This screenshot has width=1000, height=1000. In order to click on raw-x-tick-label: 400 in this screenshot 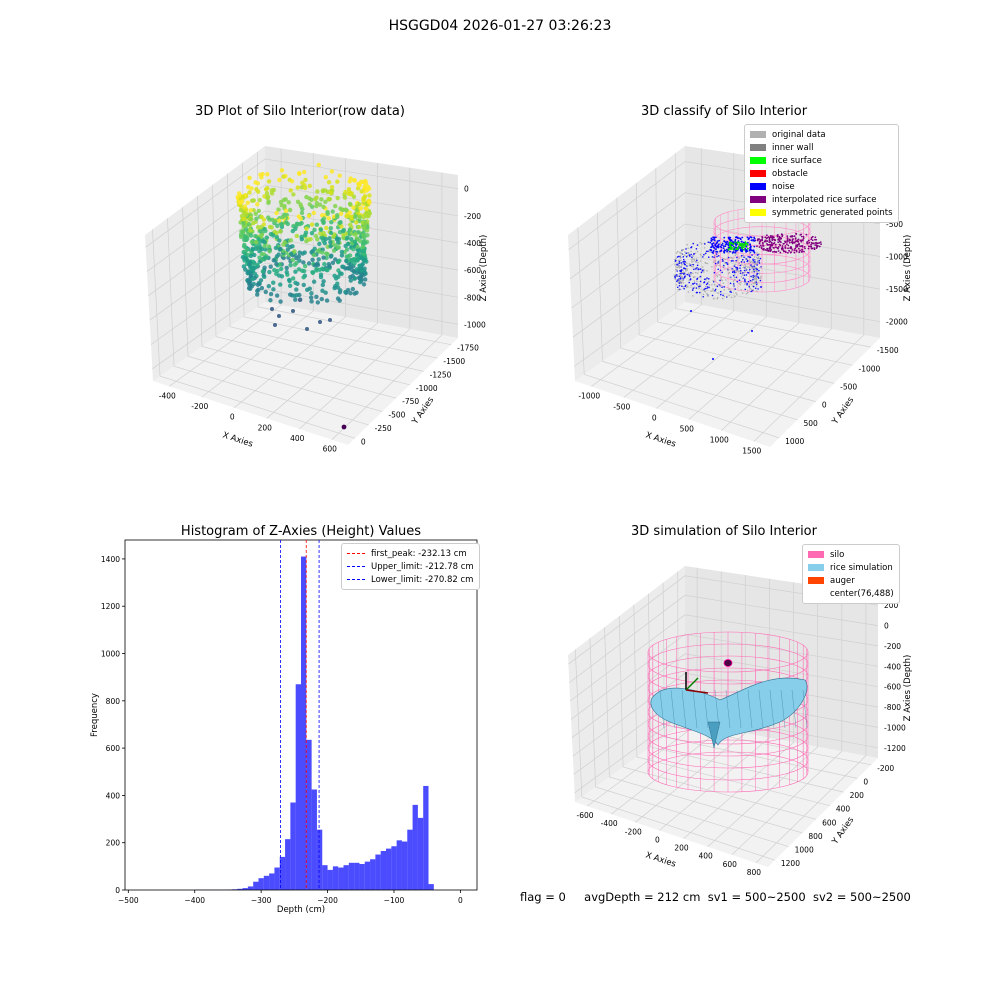, I will do `click(297, 438)`.